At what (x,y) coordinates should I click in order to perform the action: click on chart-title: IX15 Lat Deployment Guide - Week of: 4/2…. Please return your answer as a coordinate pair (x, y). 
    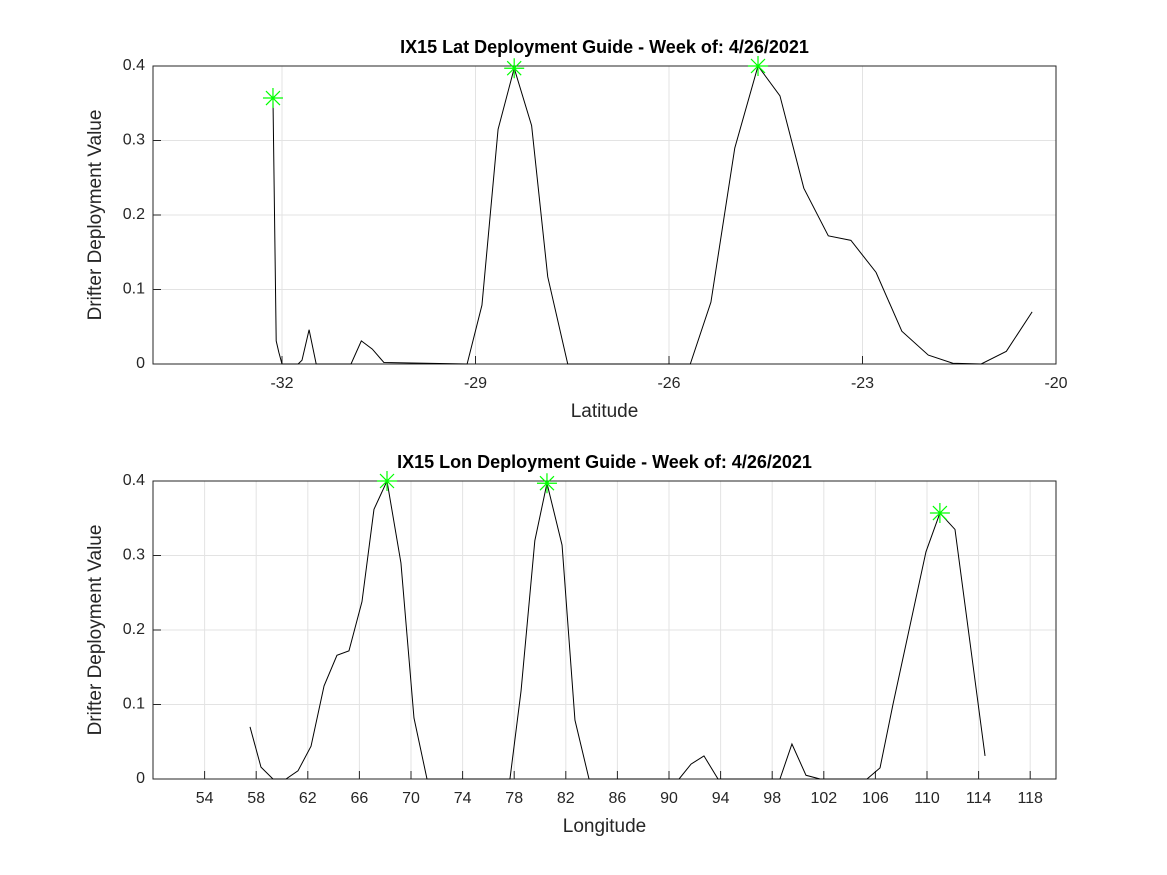
    Looking at the image, I should click on (604, 47).